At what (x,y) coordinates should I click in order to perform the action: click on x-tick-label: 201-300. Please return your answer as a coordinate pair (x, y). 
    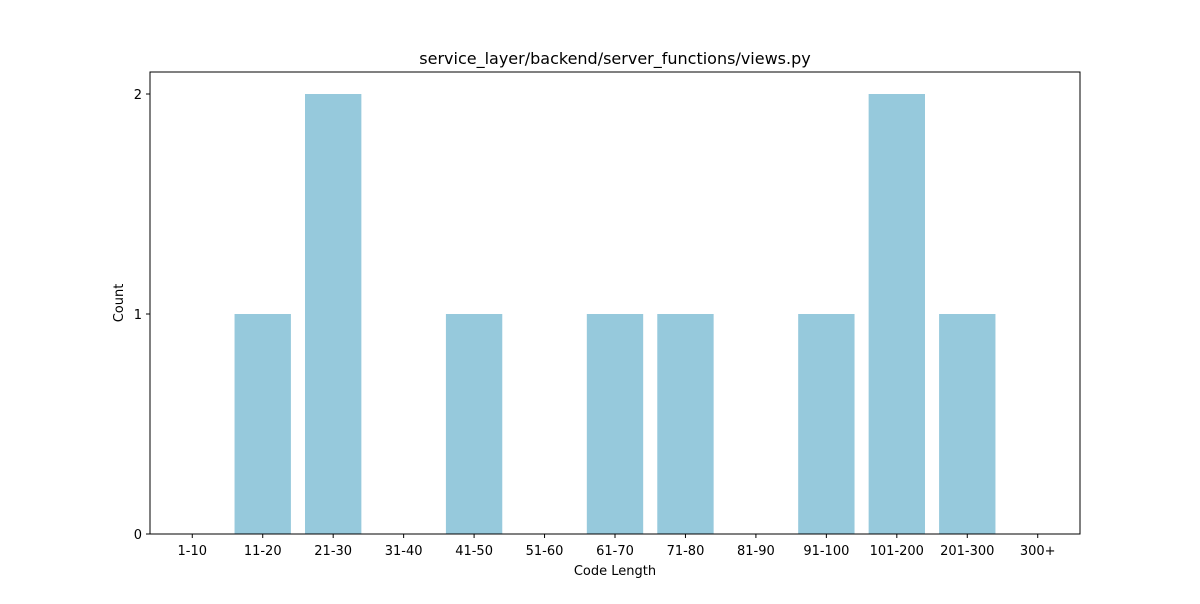
    Looking at the image, I should click on (967, 551).